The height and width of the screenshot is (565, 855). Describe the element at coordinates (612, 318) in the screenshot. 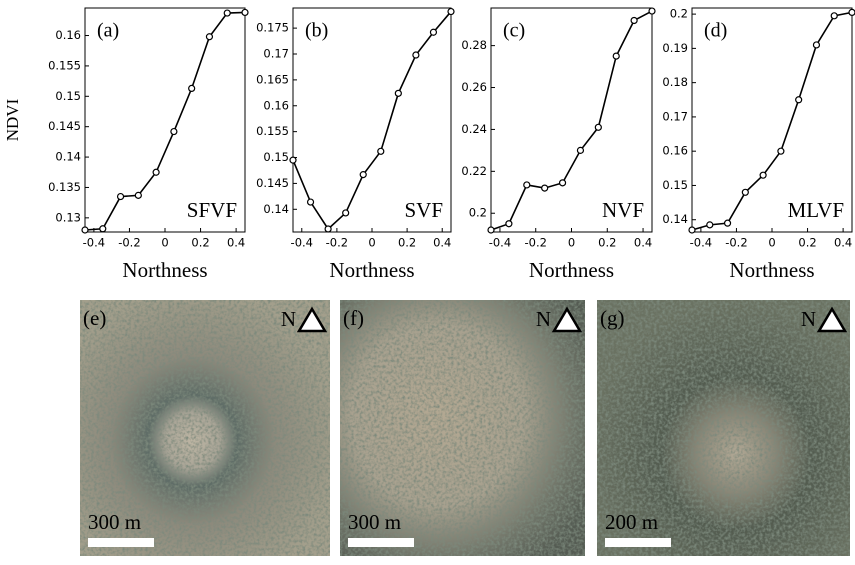

I see `image-panel-label: (g)` at that location.